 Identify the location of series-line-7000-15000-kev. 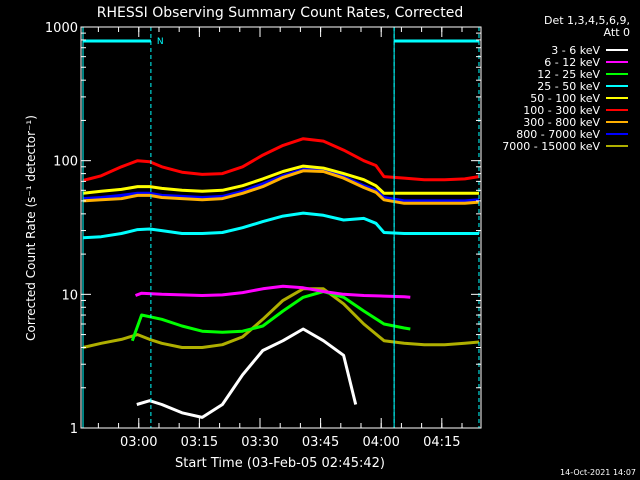
(281, 318).